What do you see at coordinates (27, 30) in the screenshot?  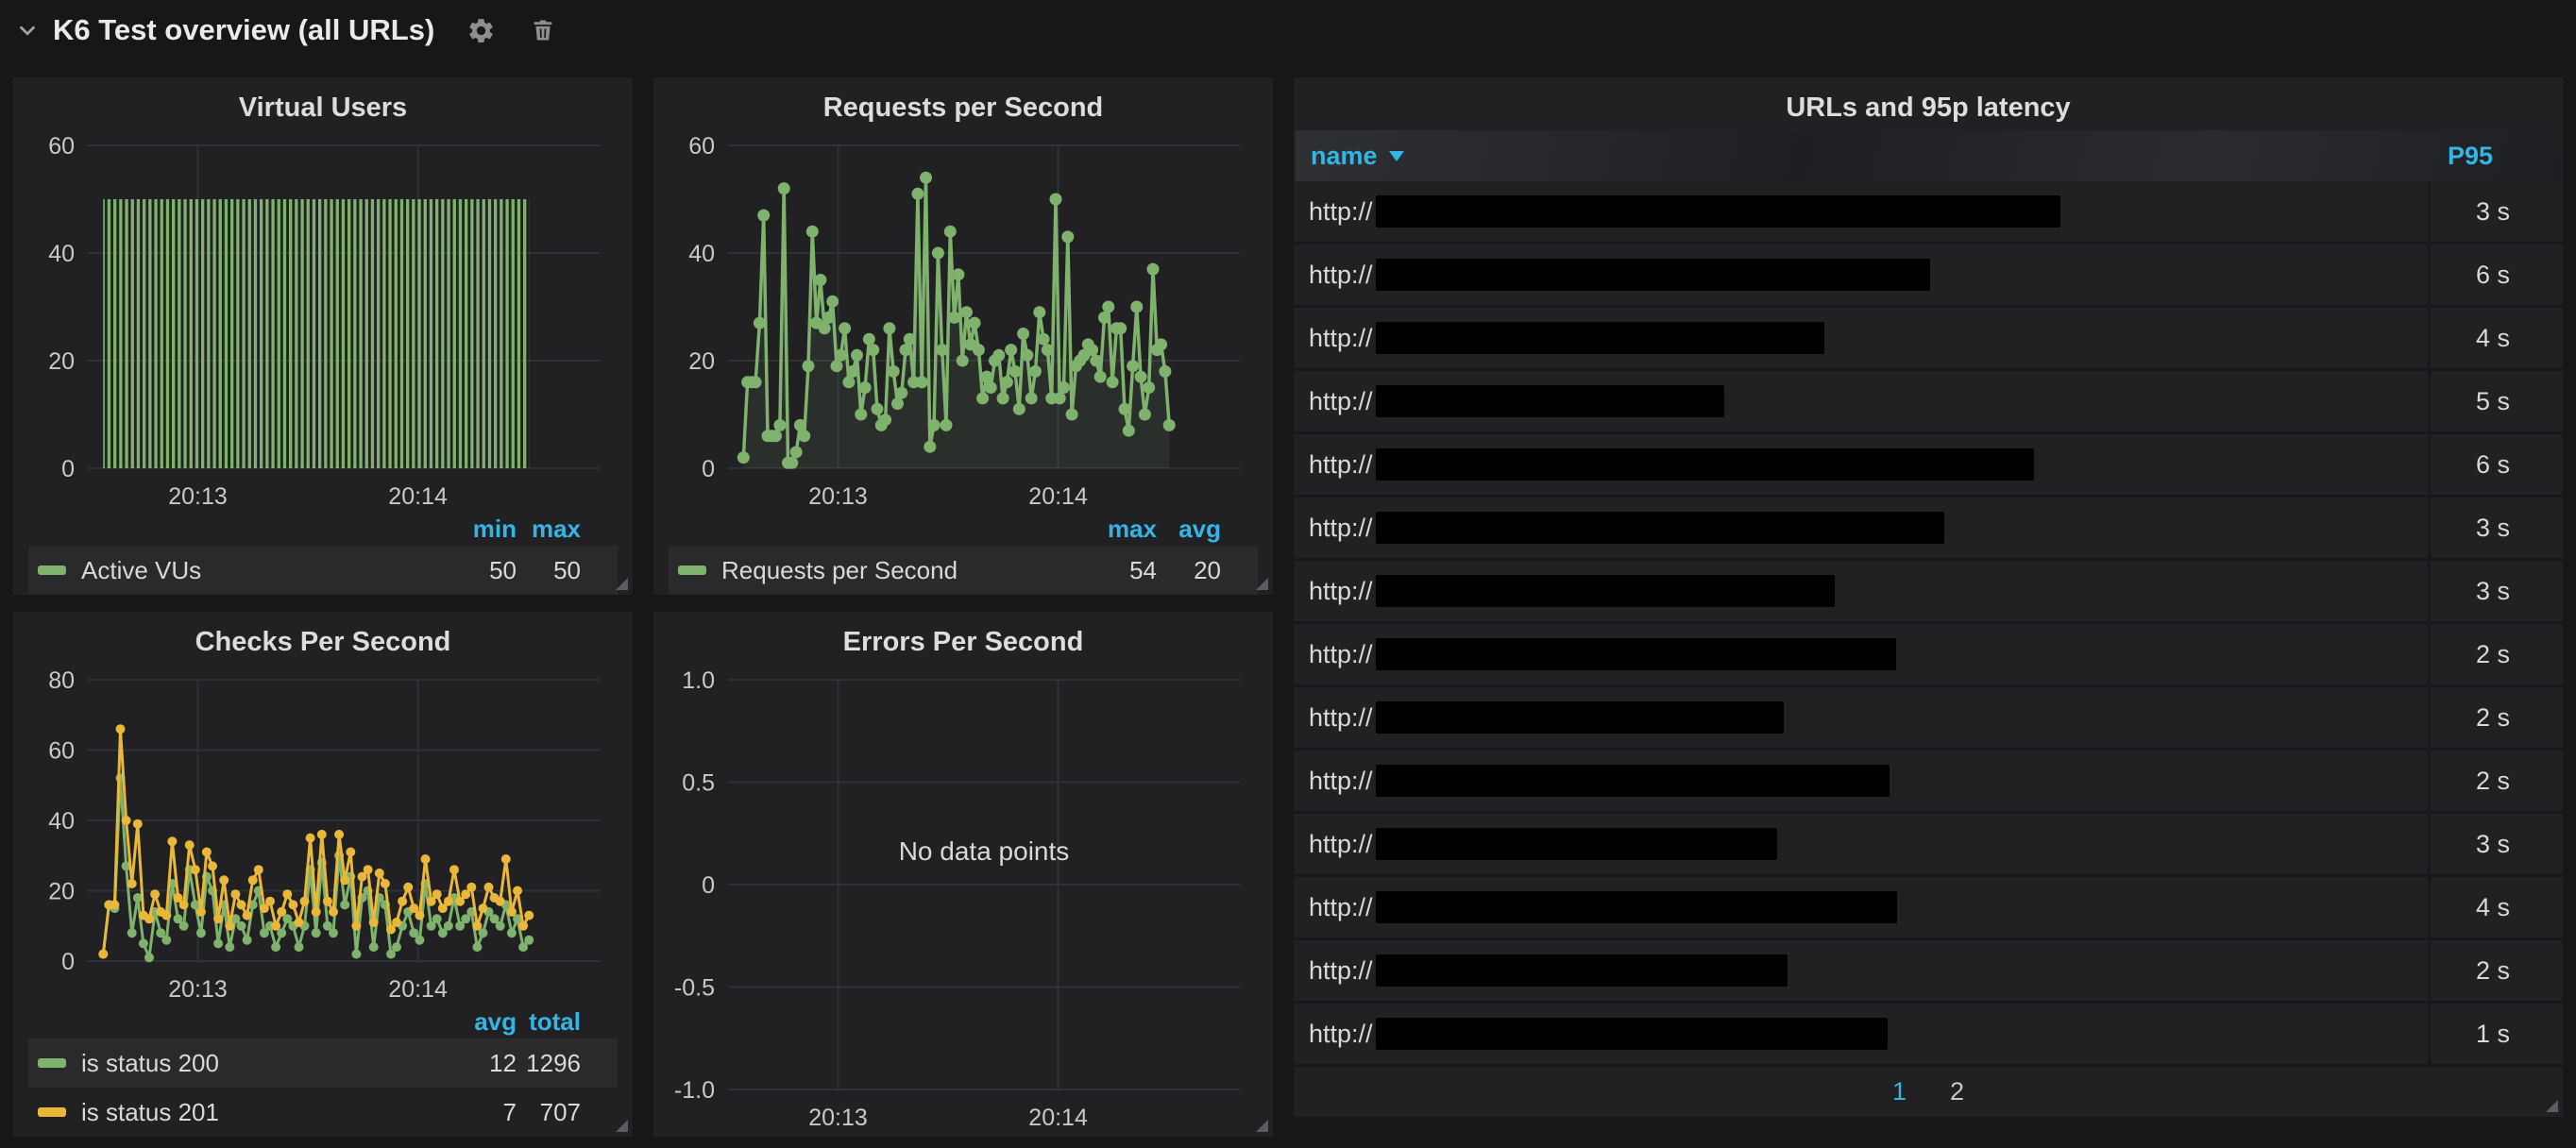 I see `row-collapse-chevron-down-icon` at bounding box center [27, 30].